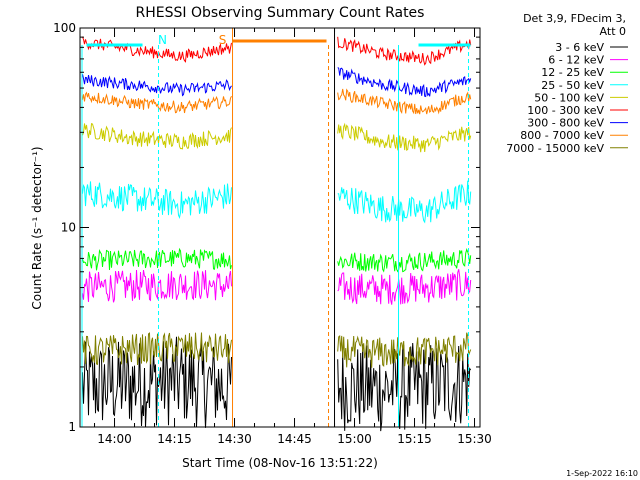 Image resolution: width=640 pixels, height=480 pixels. What do you see at coordinates (354, 439) in the screenshot?
I see `x-tick-label: 15:00` at bounding box center [354, 439].